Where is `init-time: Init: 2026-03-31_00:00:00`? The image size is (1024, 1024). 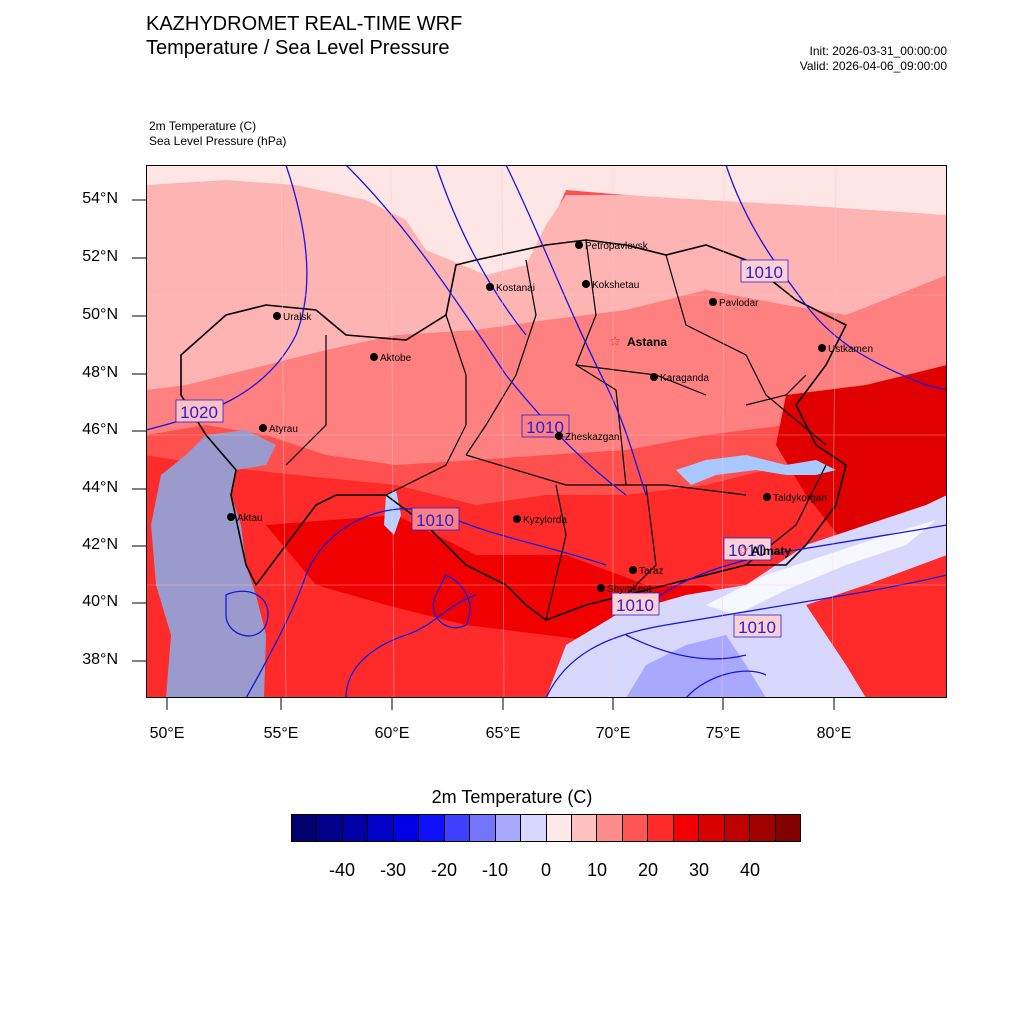 init-time: Init: 2026-03-31_00:00:00 is located at coordinates (878, 51).